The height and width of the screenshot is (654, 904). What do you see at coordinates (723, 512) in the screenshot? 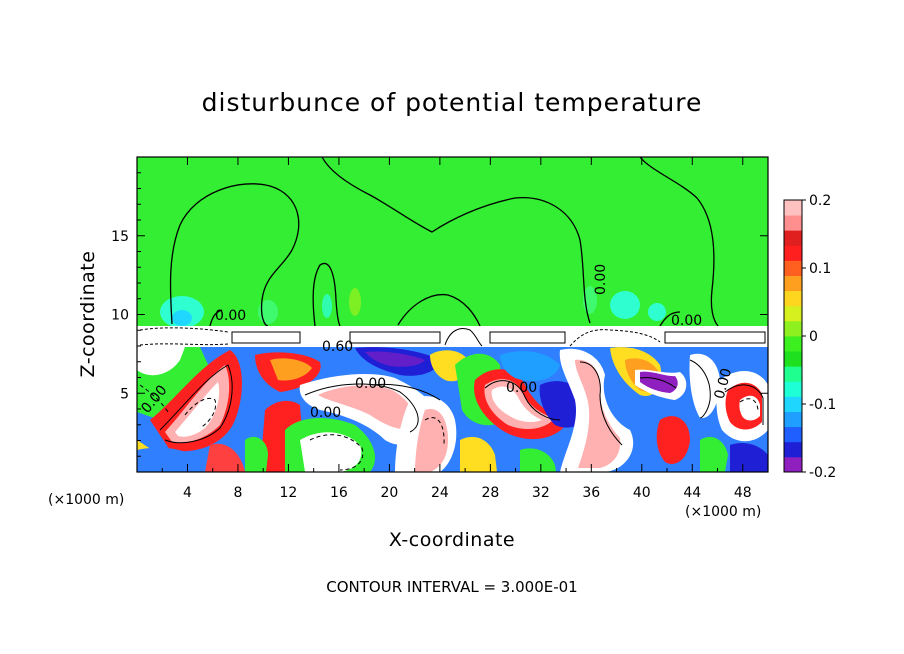
I see `x-axis-unit-right: (×1000 m)` at bounding box center [723, 512].